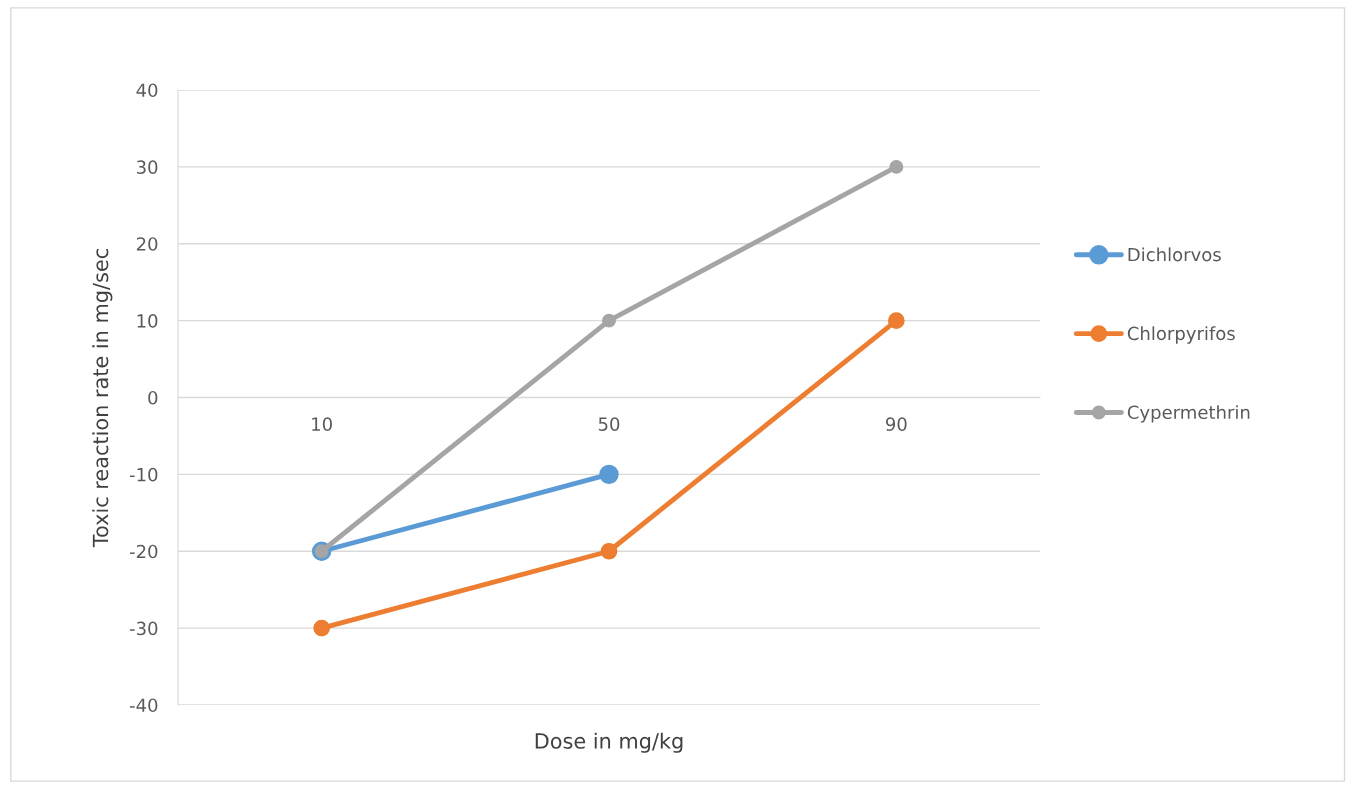 The image size is (1354, 785). I want to click on legend-label: Cypermethrin, so click(1188, 414).